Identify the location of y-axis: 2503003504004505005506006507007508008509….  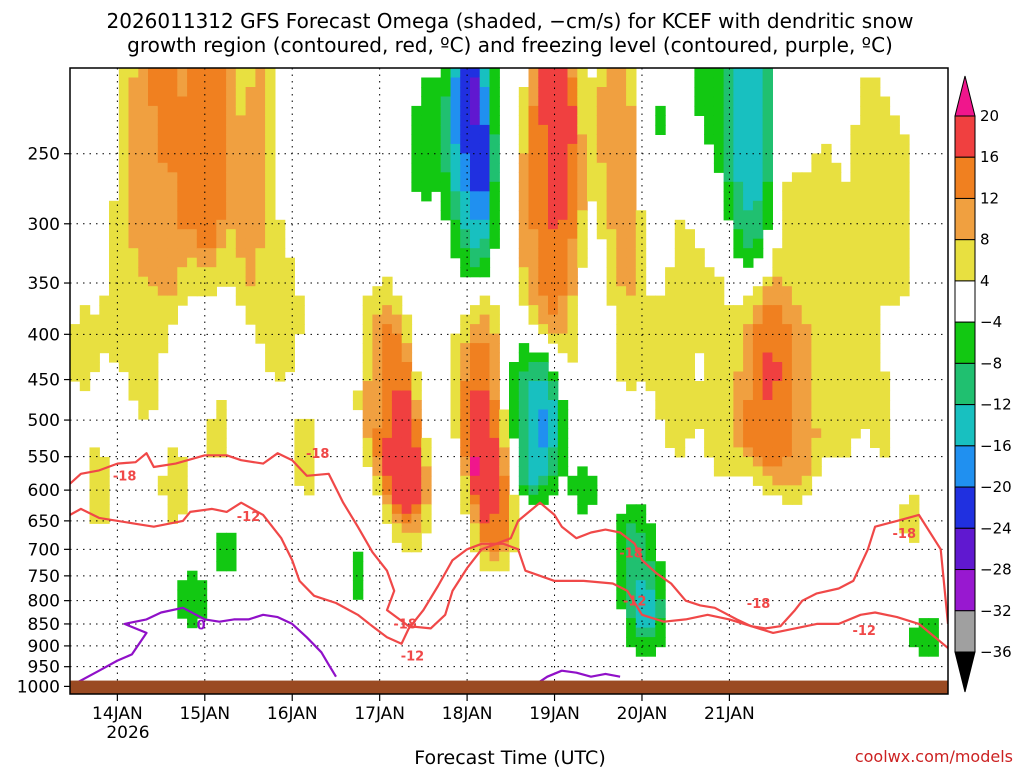
(43, 421).